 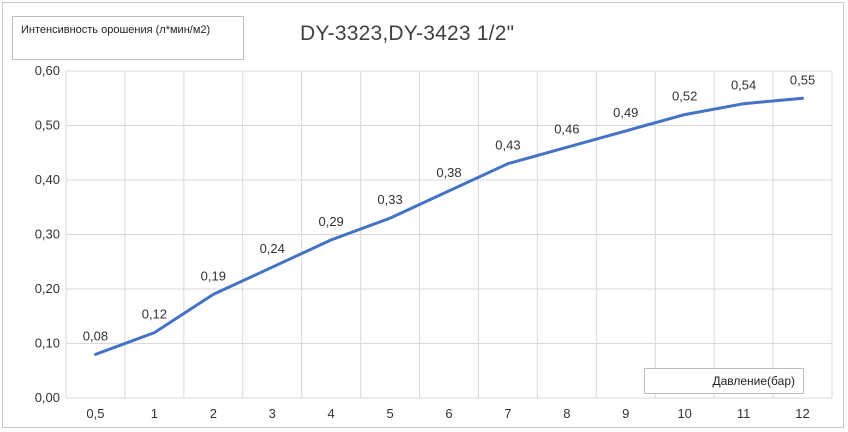 What do you see at coordinates (566, 413) in the screenshot?
I see `x-tick-label: 8` at bounding box center [566, 413].